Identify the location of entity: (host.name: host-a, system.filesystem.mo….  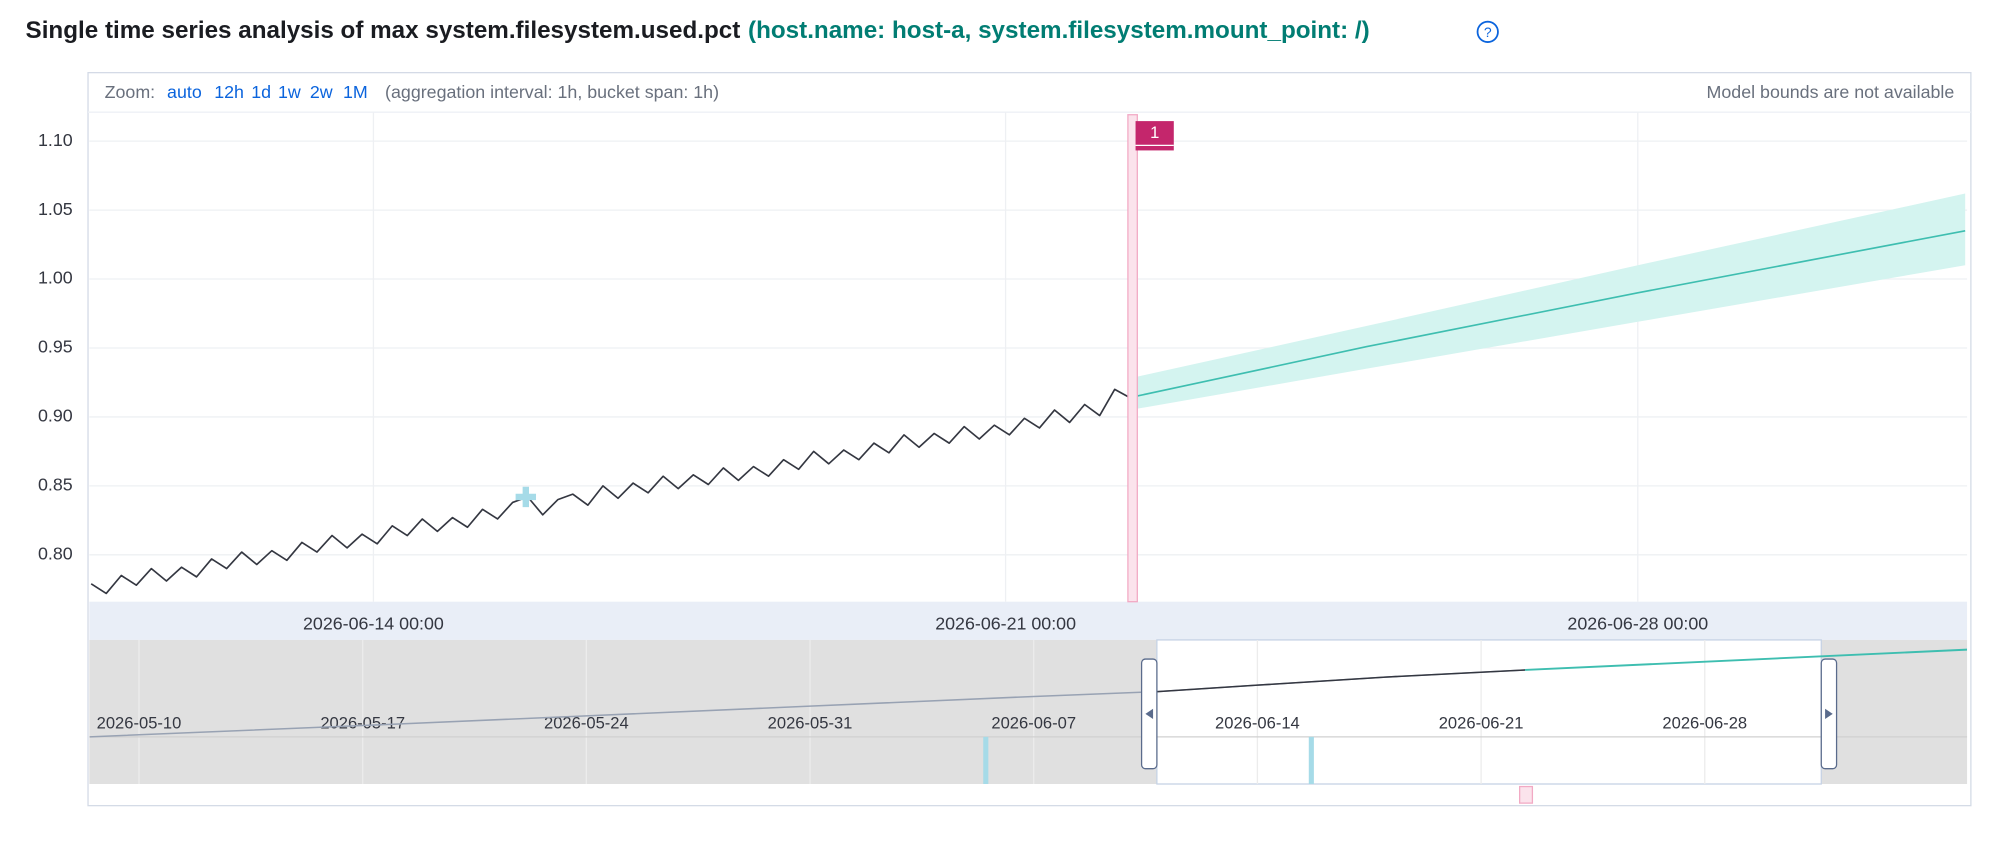
(1059, 30).